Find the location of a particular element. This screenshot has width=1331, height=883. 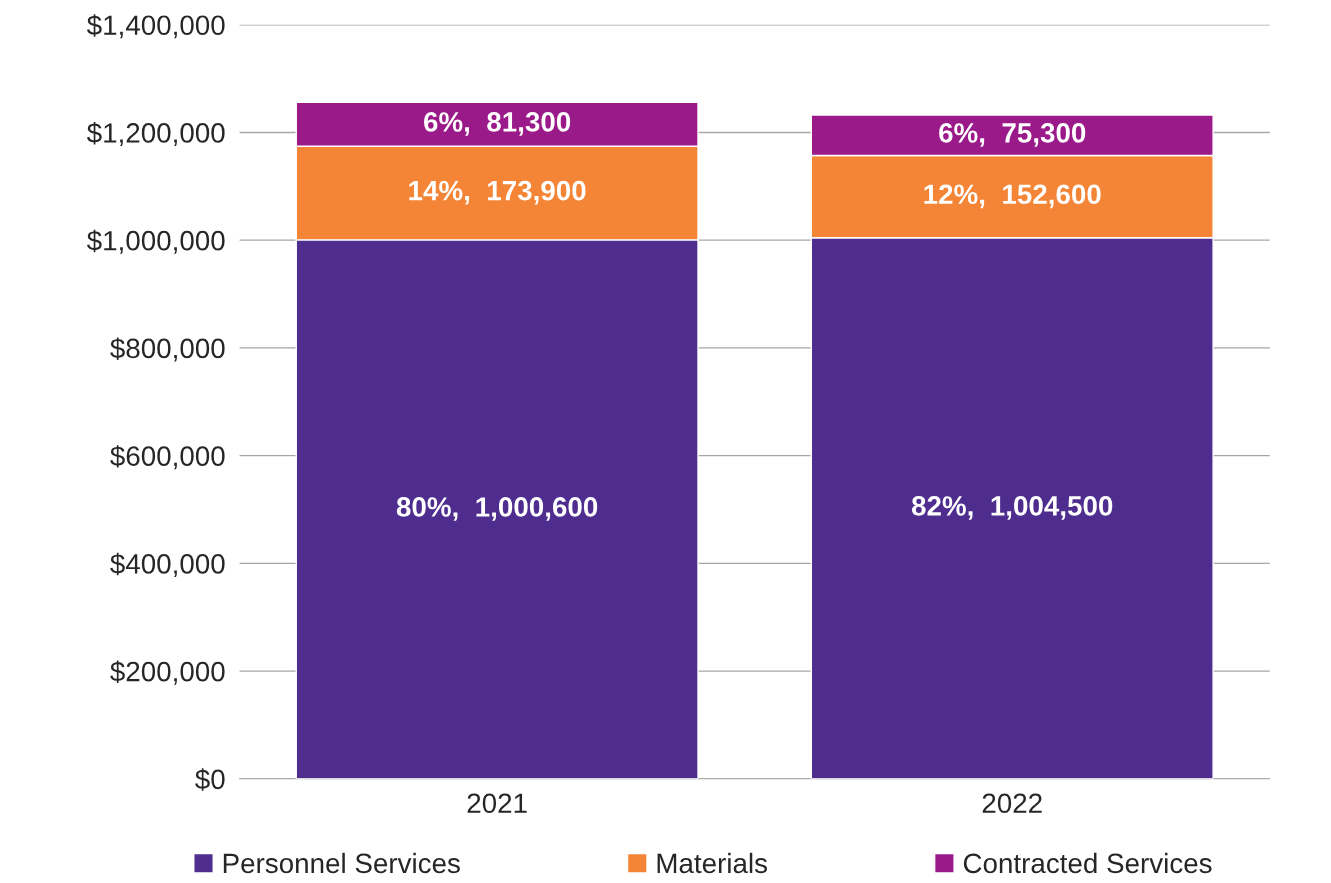

x-tick-label: 2021 is located at coordinates (497, 803).